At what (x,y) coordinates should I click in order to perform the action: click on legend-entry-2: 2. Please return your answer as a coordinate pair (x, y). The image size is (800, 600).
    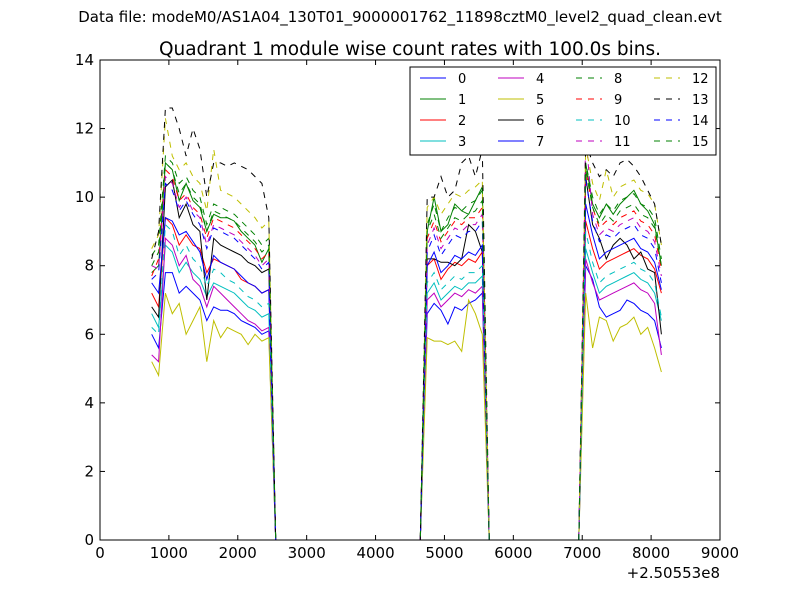
    Looking at the image, I should click on (443, 121).